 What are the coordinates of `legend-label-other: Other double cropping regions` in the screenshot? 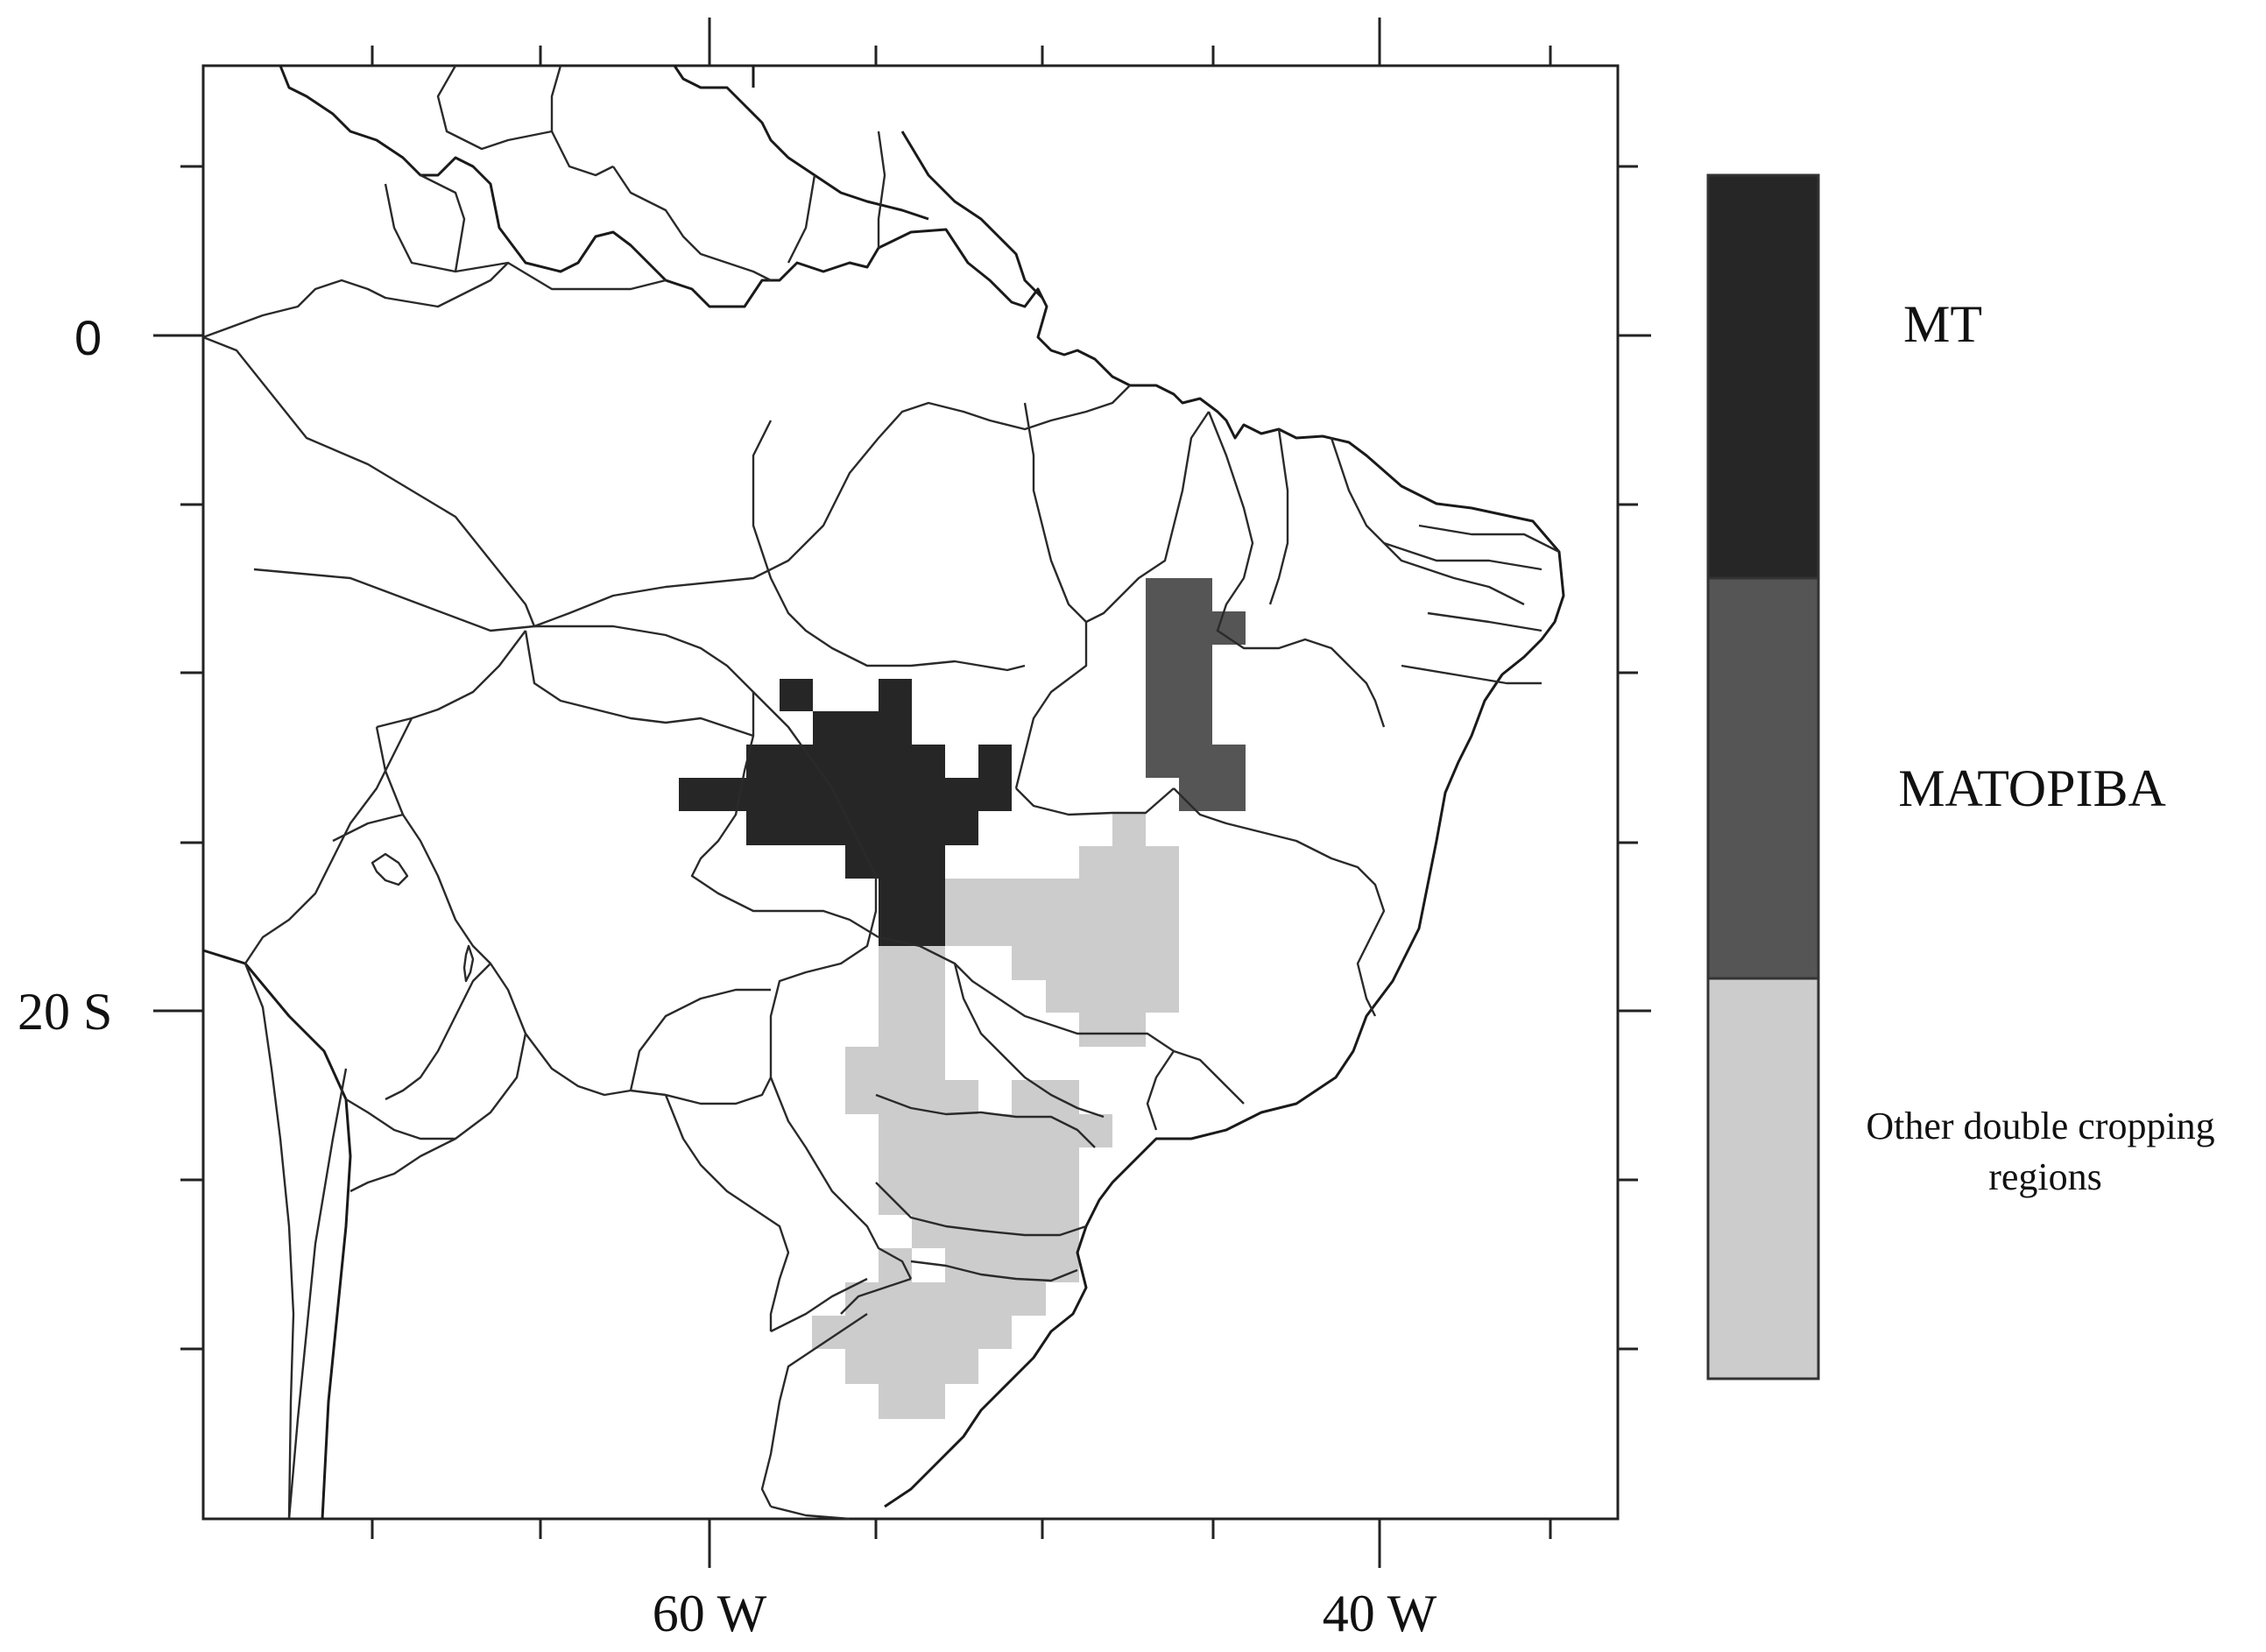 It's located at (2045, 1151).